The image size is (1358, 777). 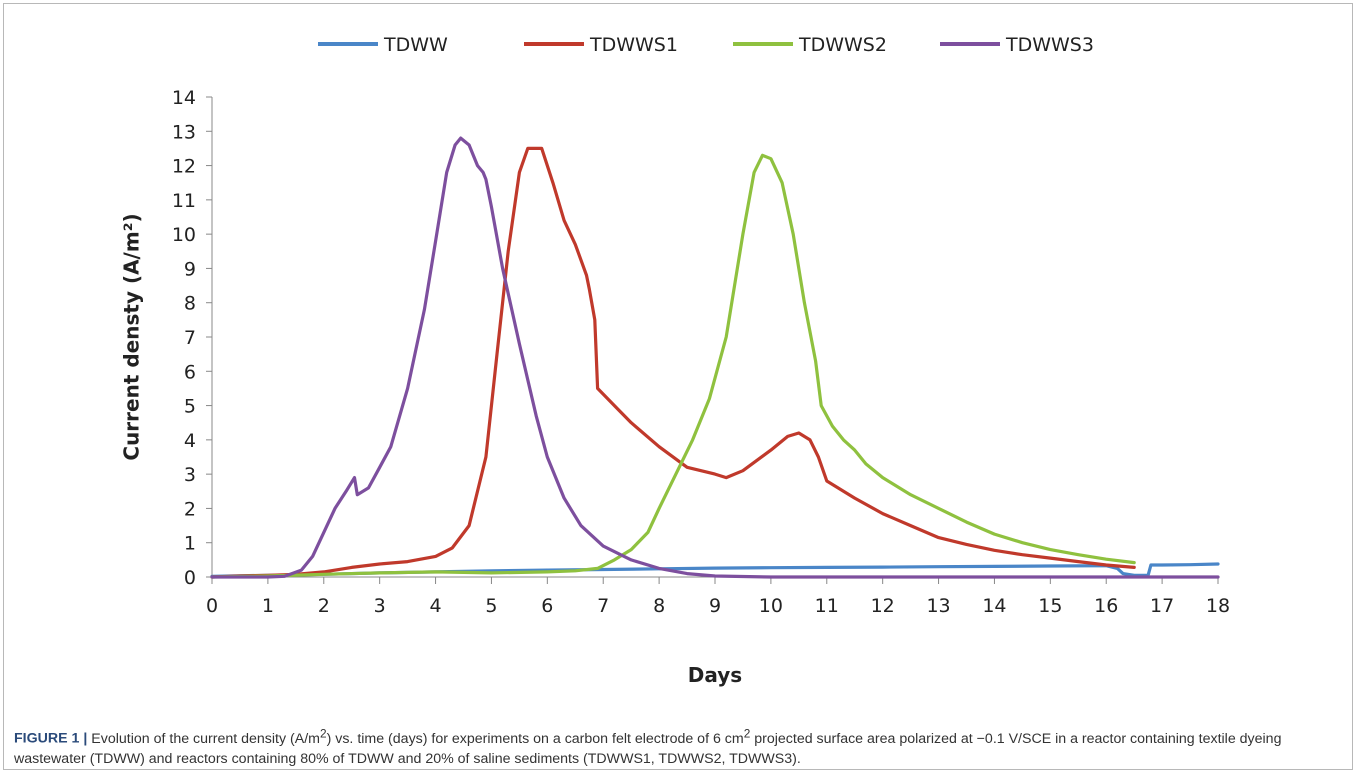 What do you see at coordinates (190, 509) in the screenshot?
I see `y-tick-label: 2` at bounding box center [190, 509].